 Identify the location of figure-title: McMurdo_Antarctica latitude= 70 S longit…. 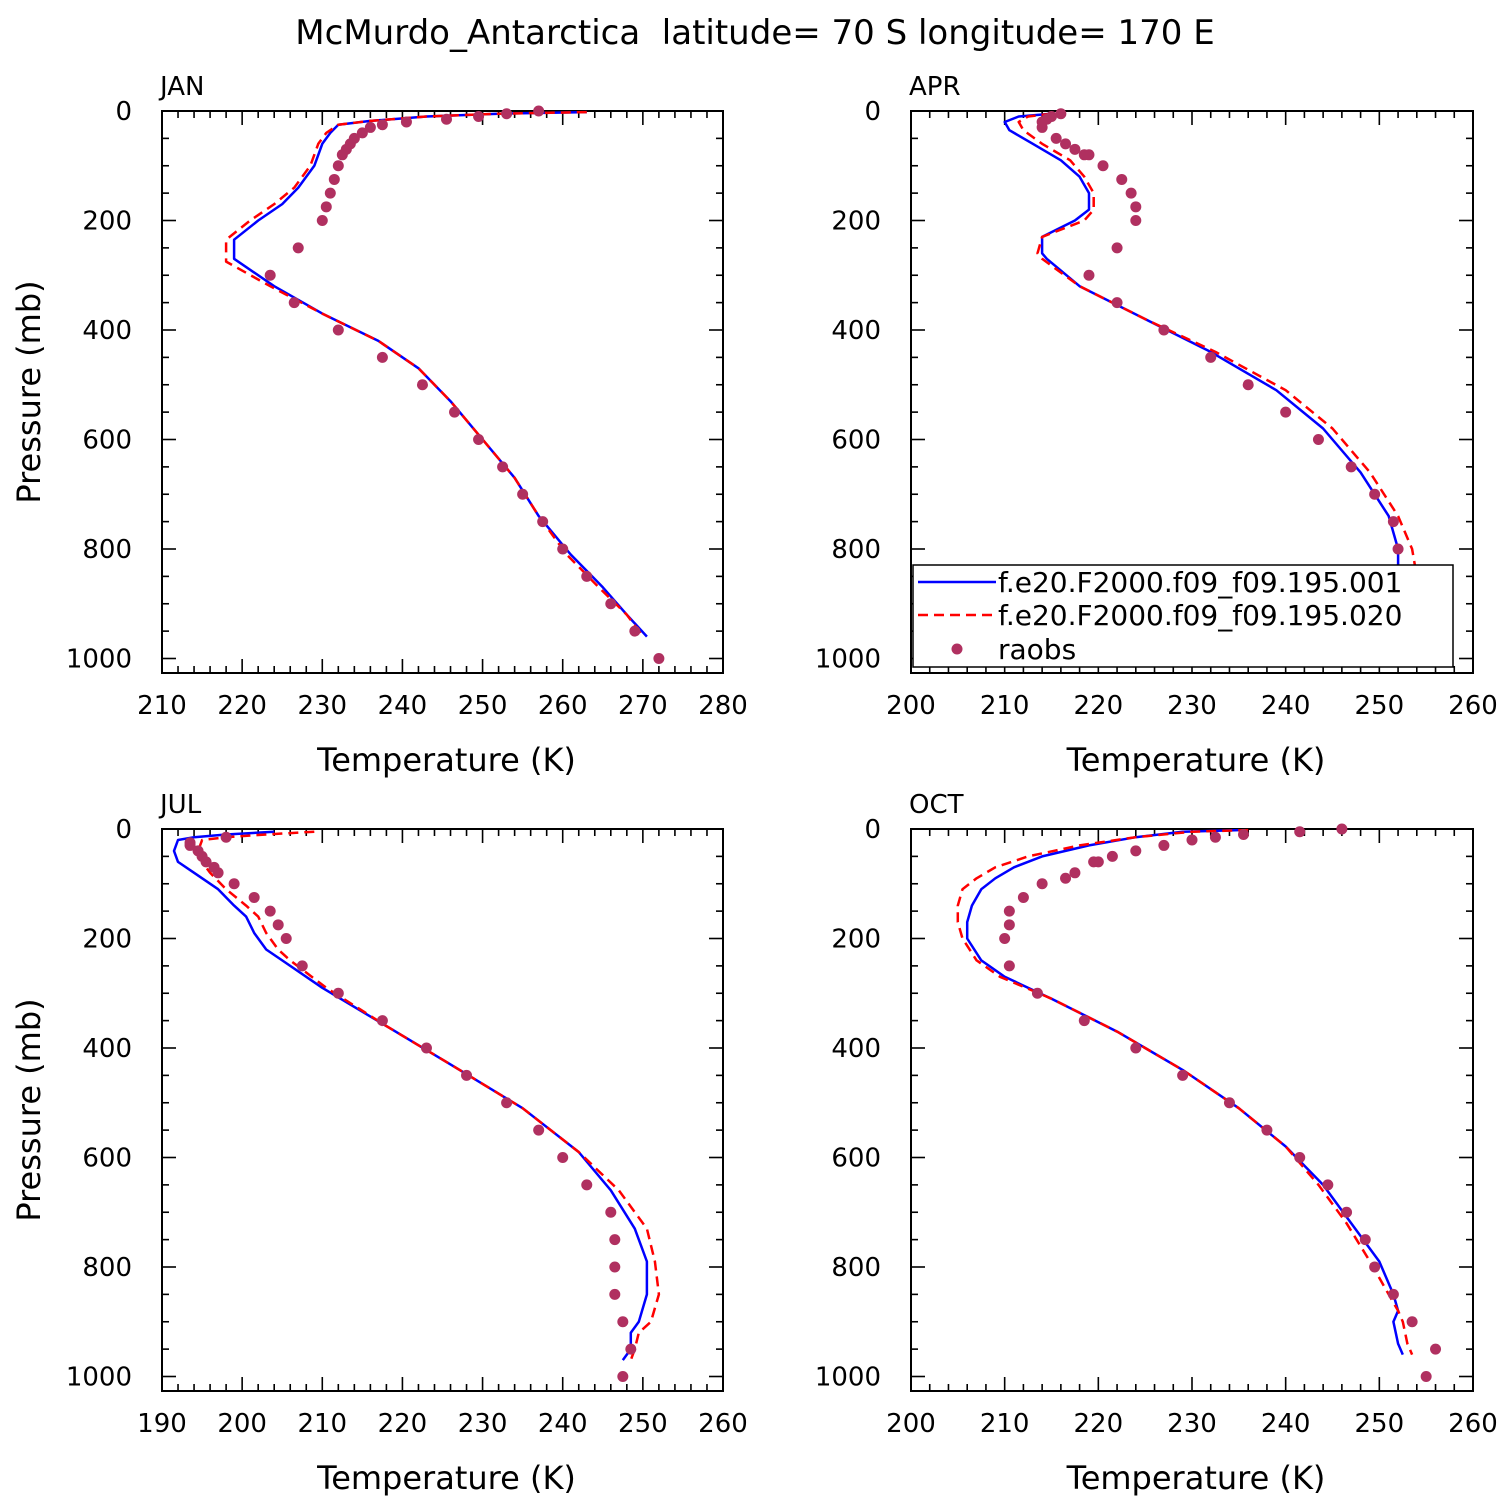
(754, 33).